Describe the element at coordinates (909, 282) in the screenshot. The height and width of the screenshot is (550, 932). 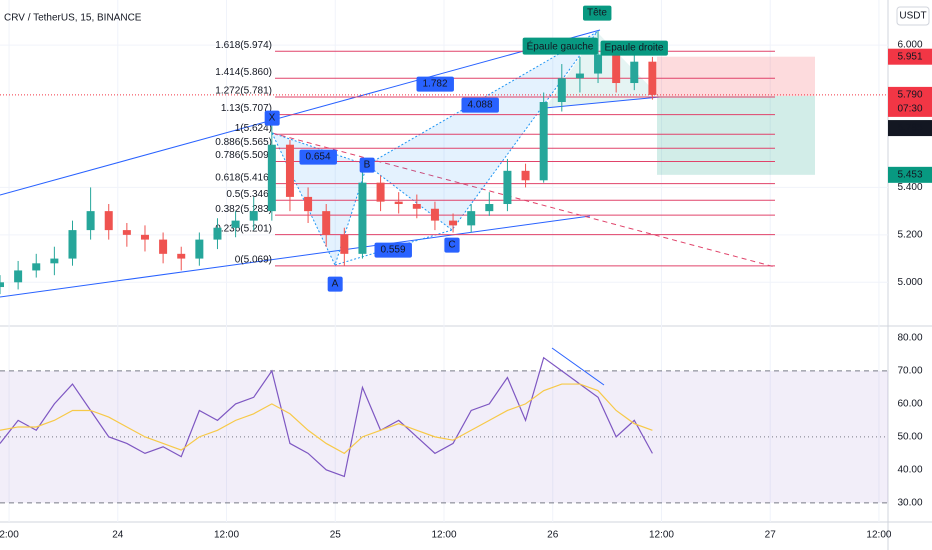
I see `y-tick-label: 5.000` at that location.